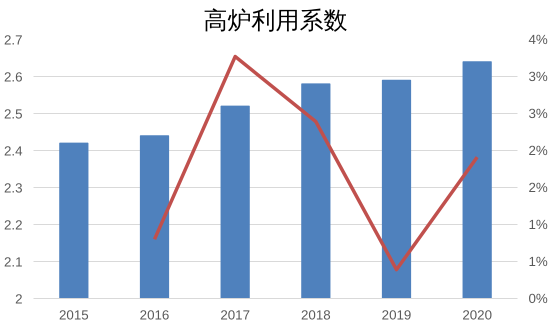  What do you see at coordinates (477, 315) in the screenshot?
I see `x-tick-label: 2020` at bounding box center [477, 315].